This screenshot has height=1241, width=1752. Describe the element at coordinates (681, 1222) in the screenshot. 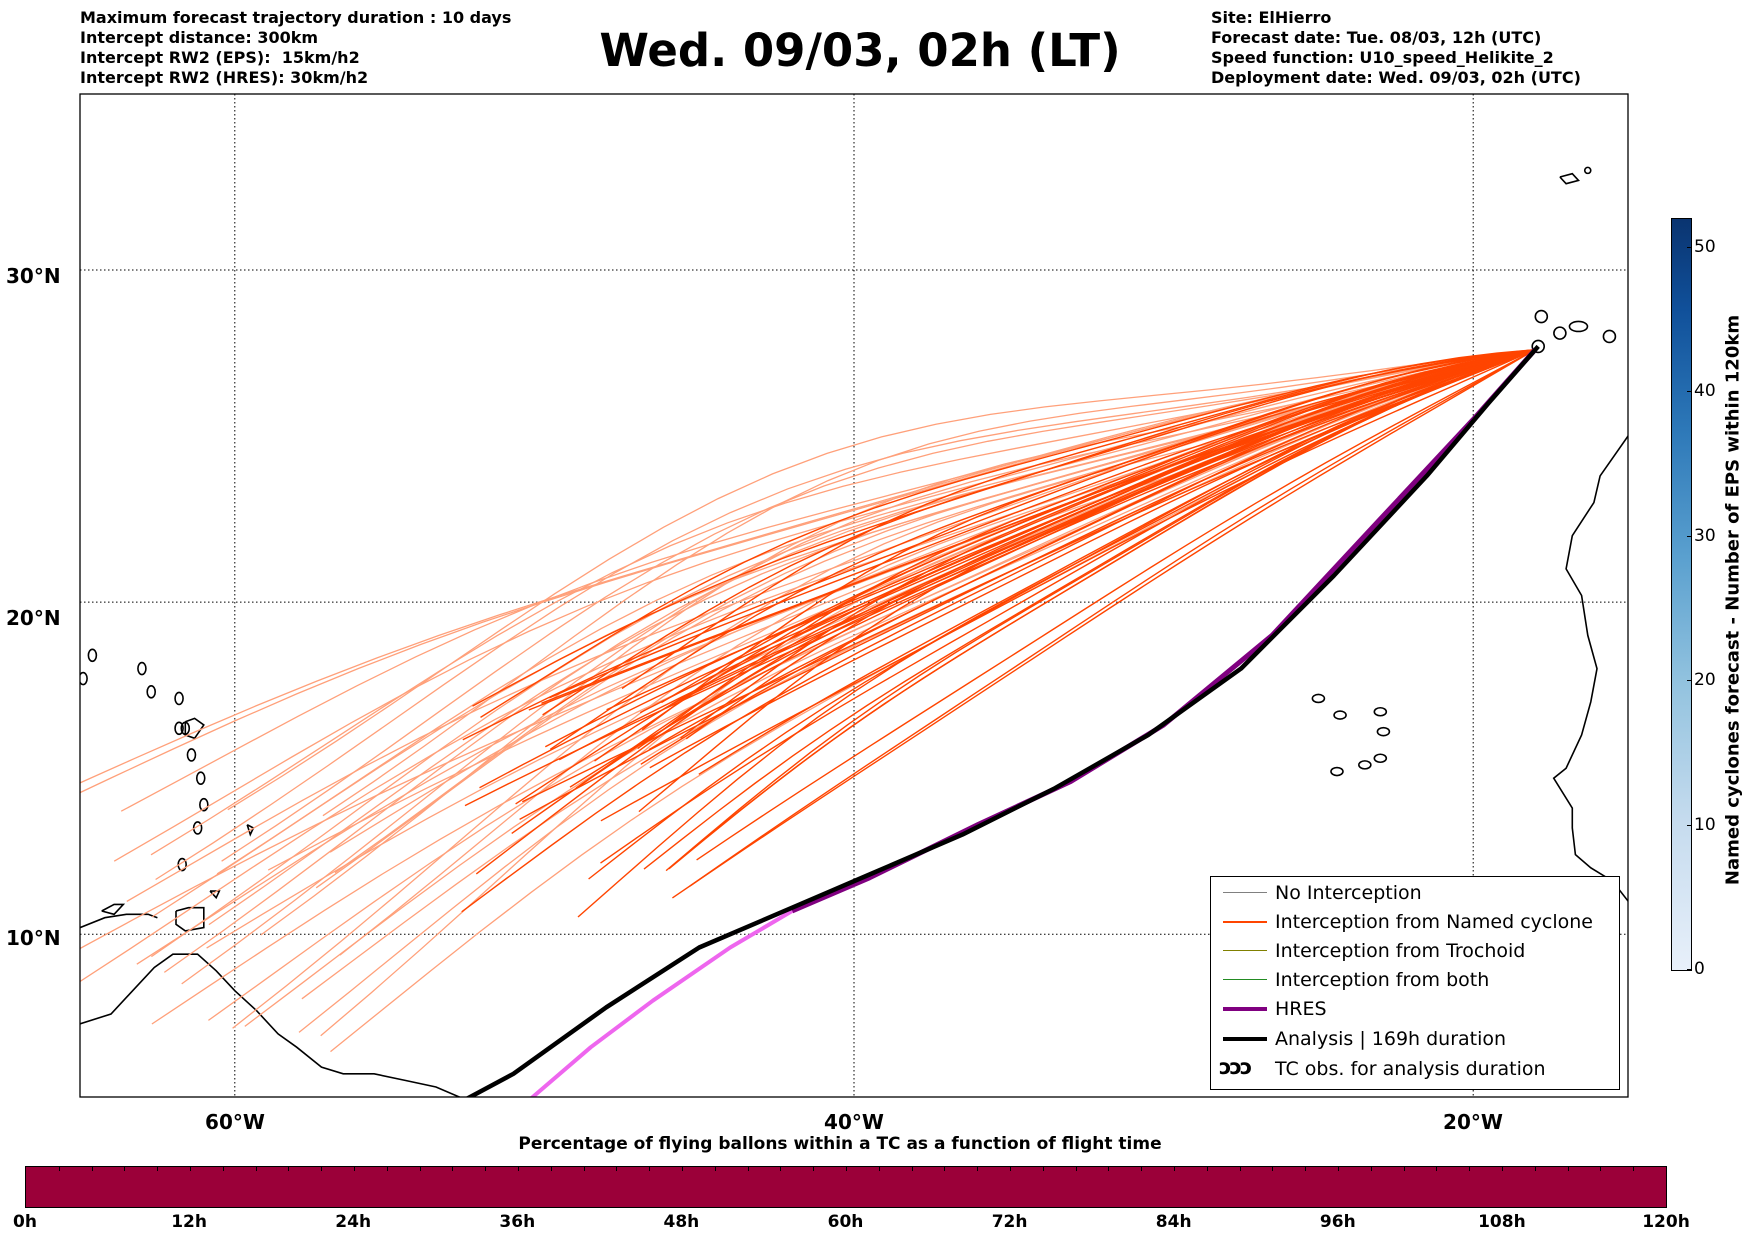

I see `flight-time-tick-label: 48h` at that location.